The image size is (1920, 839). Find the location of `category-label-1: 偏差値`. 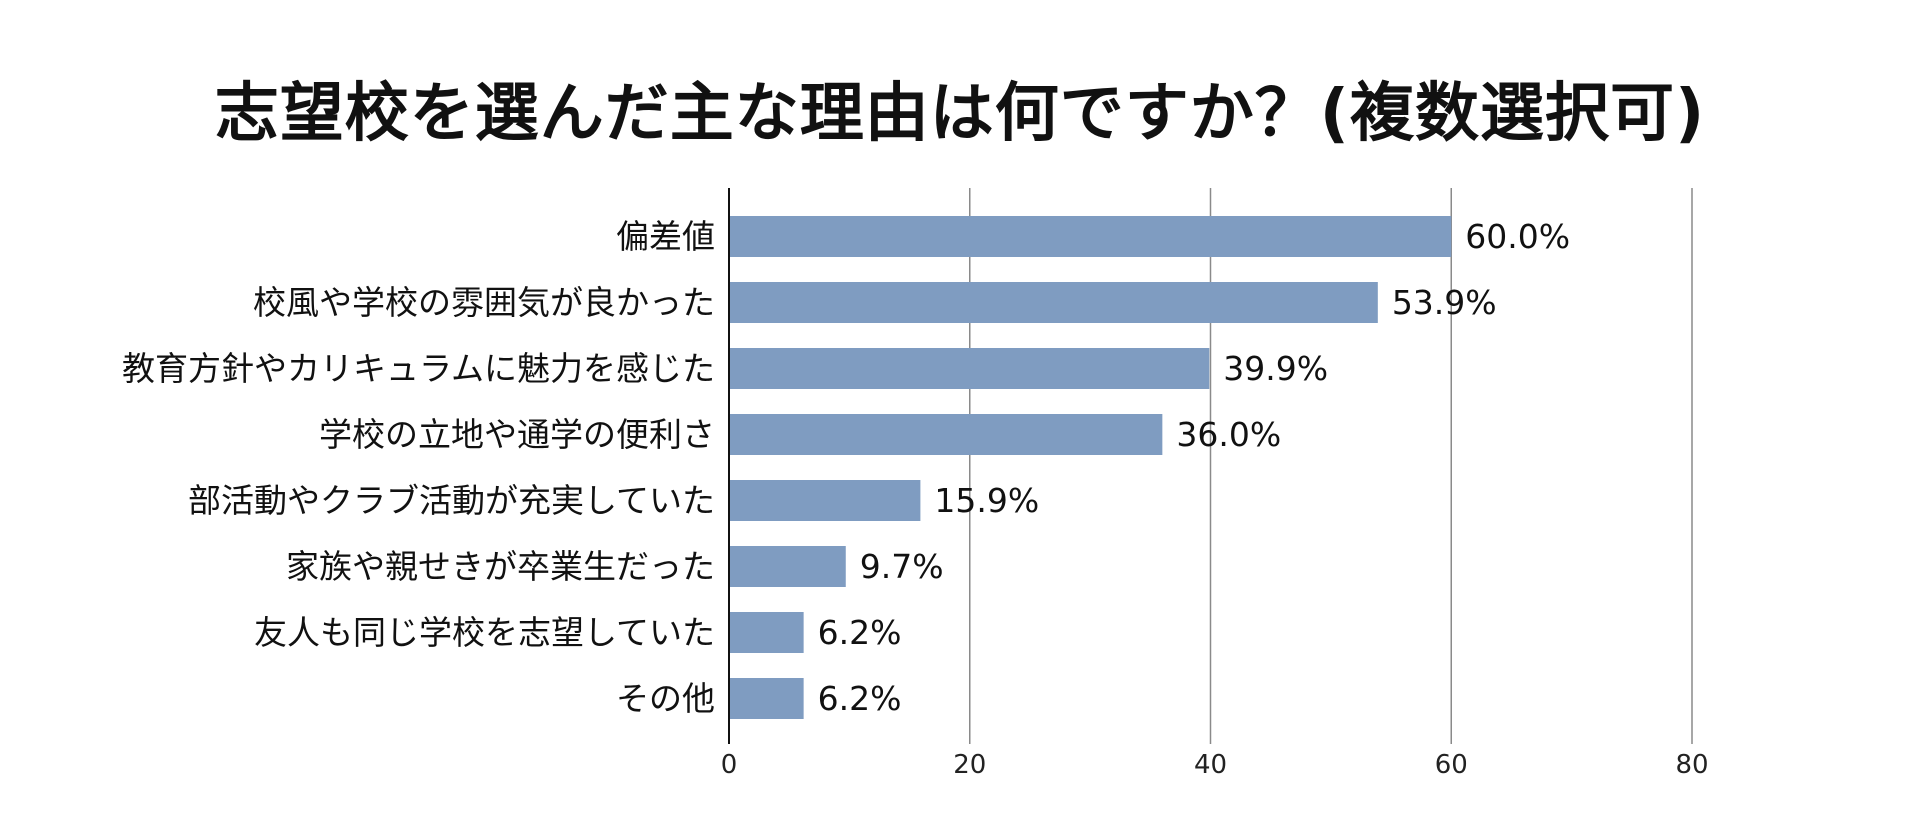

category-label-1: 偏差値 is located at coordinates (665, 236).